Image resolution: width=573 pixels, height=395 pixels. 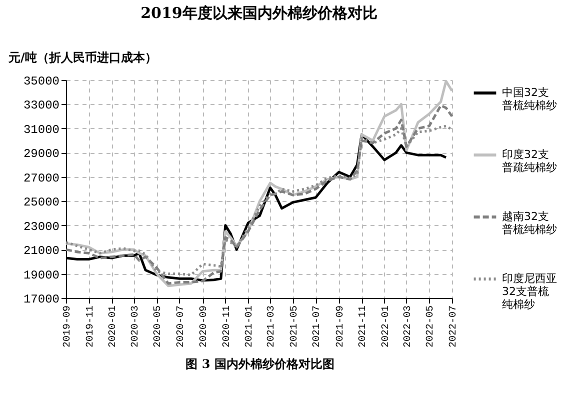 I want to click on x-tick-label: 2020-05, so click(x=158, y=327).